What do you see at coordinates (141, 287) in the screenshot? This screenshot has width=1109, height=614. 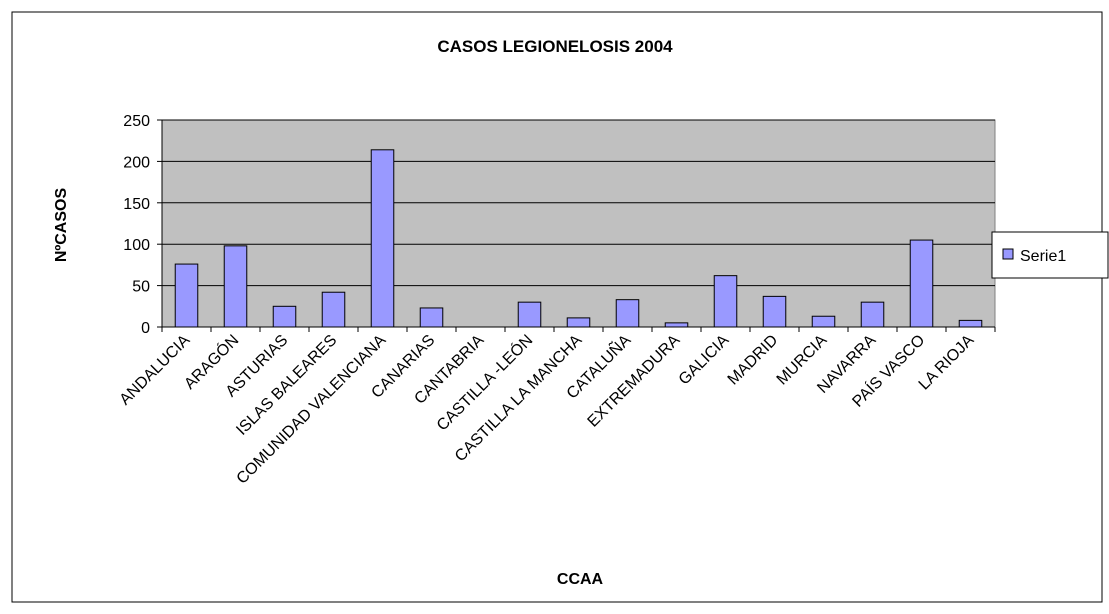 I see `y-tick-label: 50` at bounding box center [141, 287].